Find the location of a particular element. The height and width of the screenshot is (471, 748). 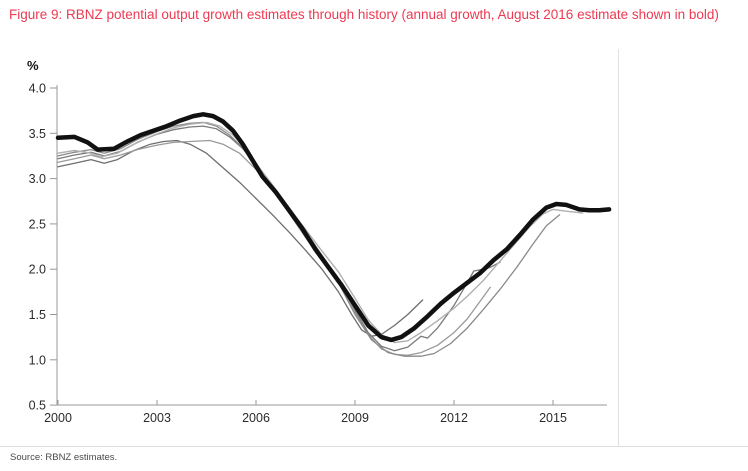

x-tick-label: 2009 is located at coordinates (355, 418).